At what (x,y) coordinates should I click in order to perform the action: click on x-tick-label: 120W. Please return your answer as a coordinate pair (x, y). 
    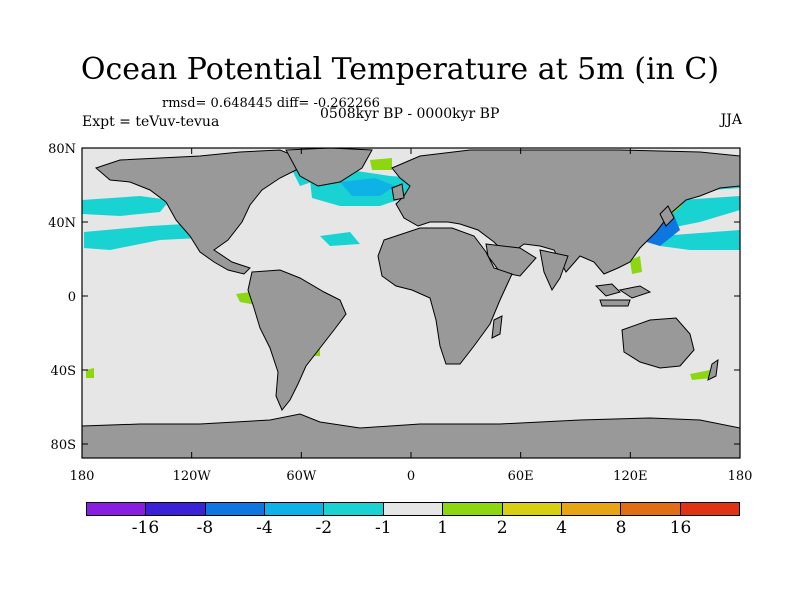
    Looking at the image, I should click on (192, 476).